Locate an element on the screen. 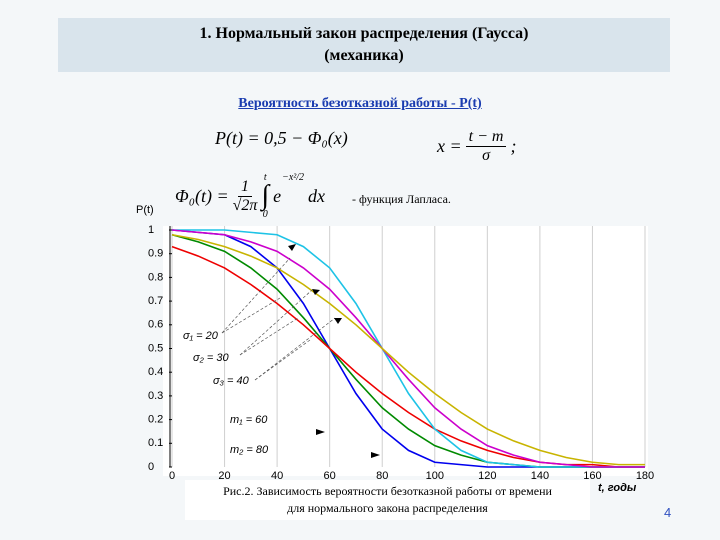  annotation: m₁ = 60 is located at coordinates (249, 420).